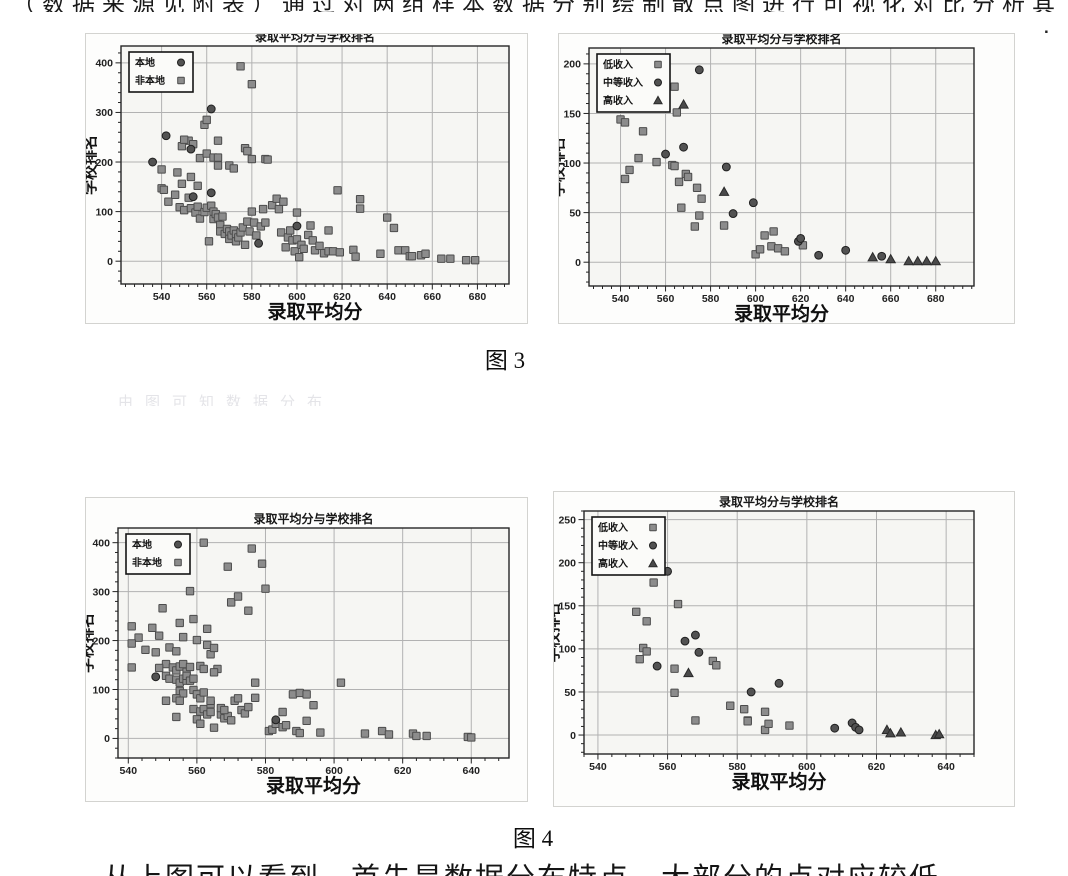 Image resolution: width=1068 pixels, height=876 pixels. Describe the element at coordinates (433, 297) in the screenshot. I see `x-tick-label: 660` at that location.